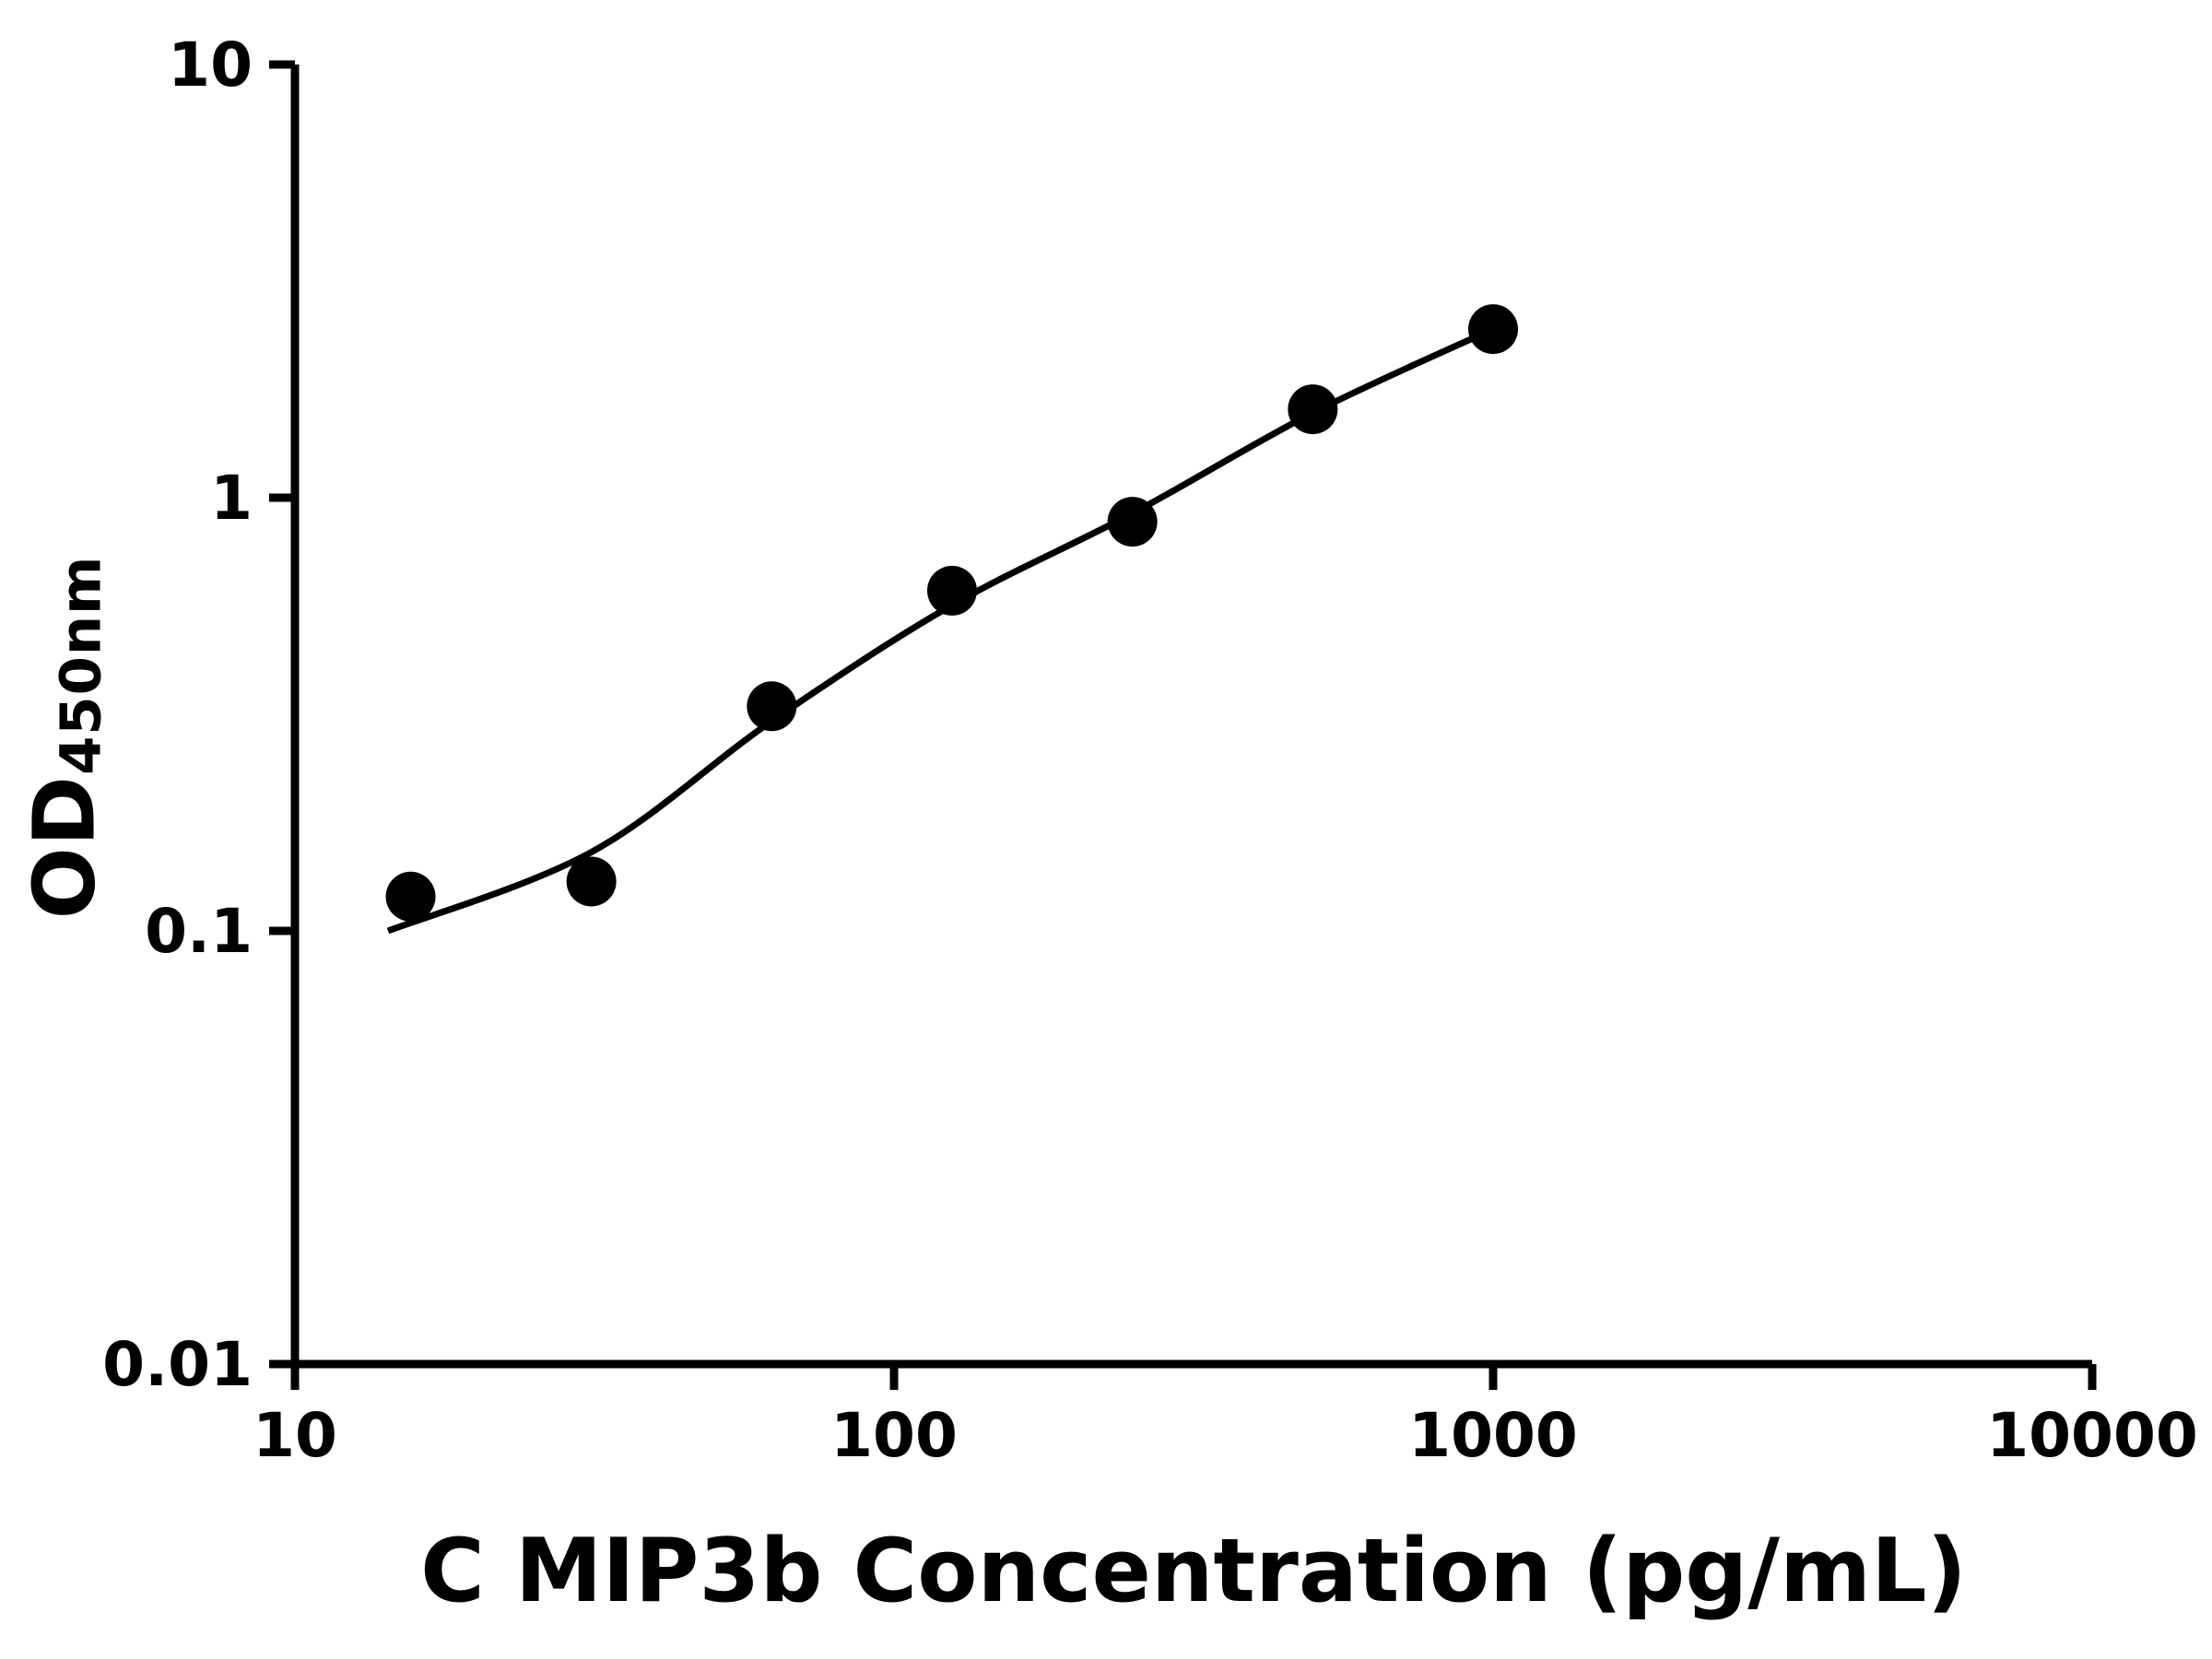 The width and height of the screenshot is (2212, 1659). Describe the element at coordinates (894, 1435) in the screenshot. I see `x-tick-label: 100` at that location.